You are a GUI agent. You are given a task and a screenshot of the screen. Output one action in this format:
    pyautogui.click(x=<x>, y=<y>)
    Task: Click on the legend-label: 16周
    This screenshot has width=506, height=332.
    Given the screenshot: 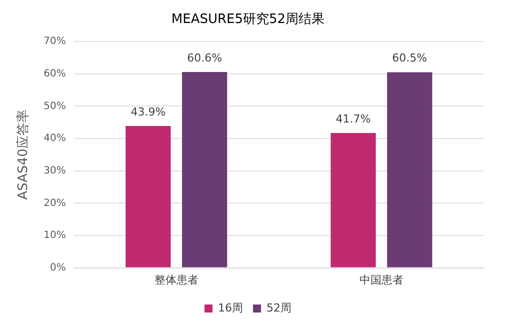 What is the action you would take?
    pyautogui.click(x=231, y=307)
    